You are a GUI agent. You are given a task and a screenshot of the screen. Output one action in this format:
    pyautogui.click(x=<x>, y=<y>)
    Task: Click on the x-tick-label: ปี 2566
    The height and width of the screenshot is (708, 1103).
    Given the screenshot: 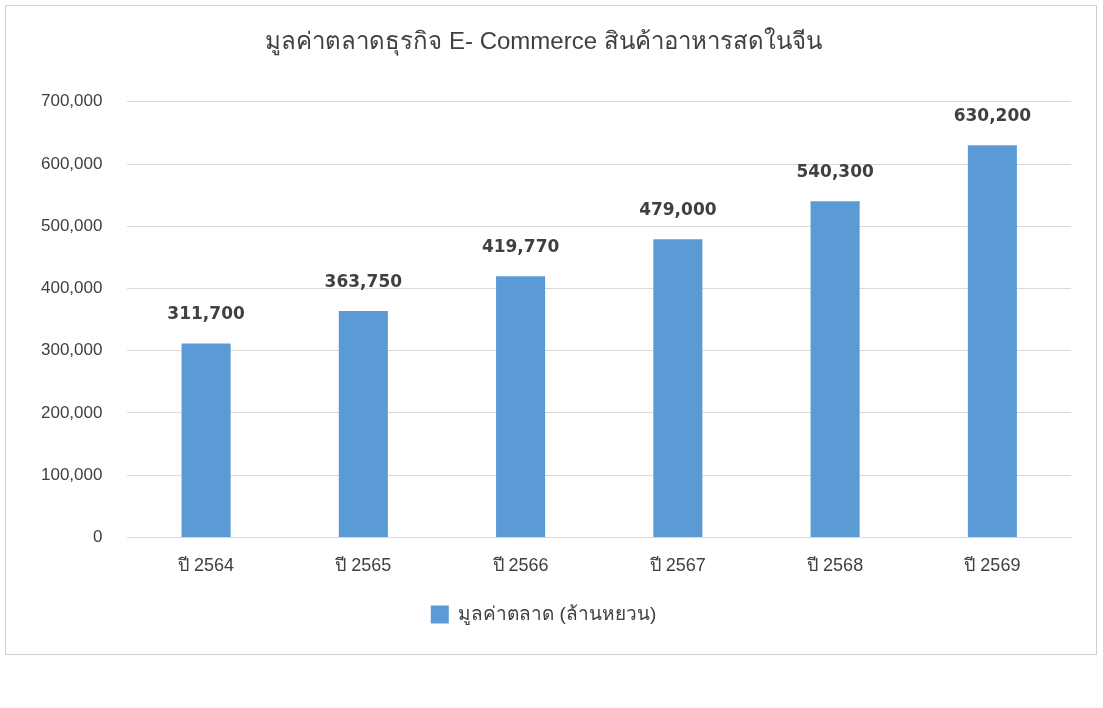 What is the action you would take?
    pyautogui.click(x=520, y=565)
    